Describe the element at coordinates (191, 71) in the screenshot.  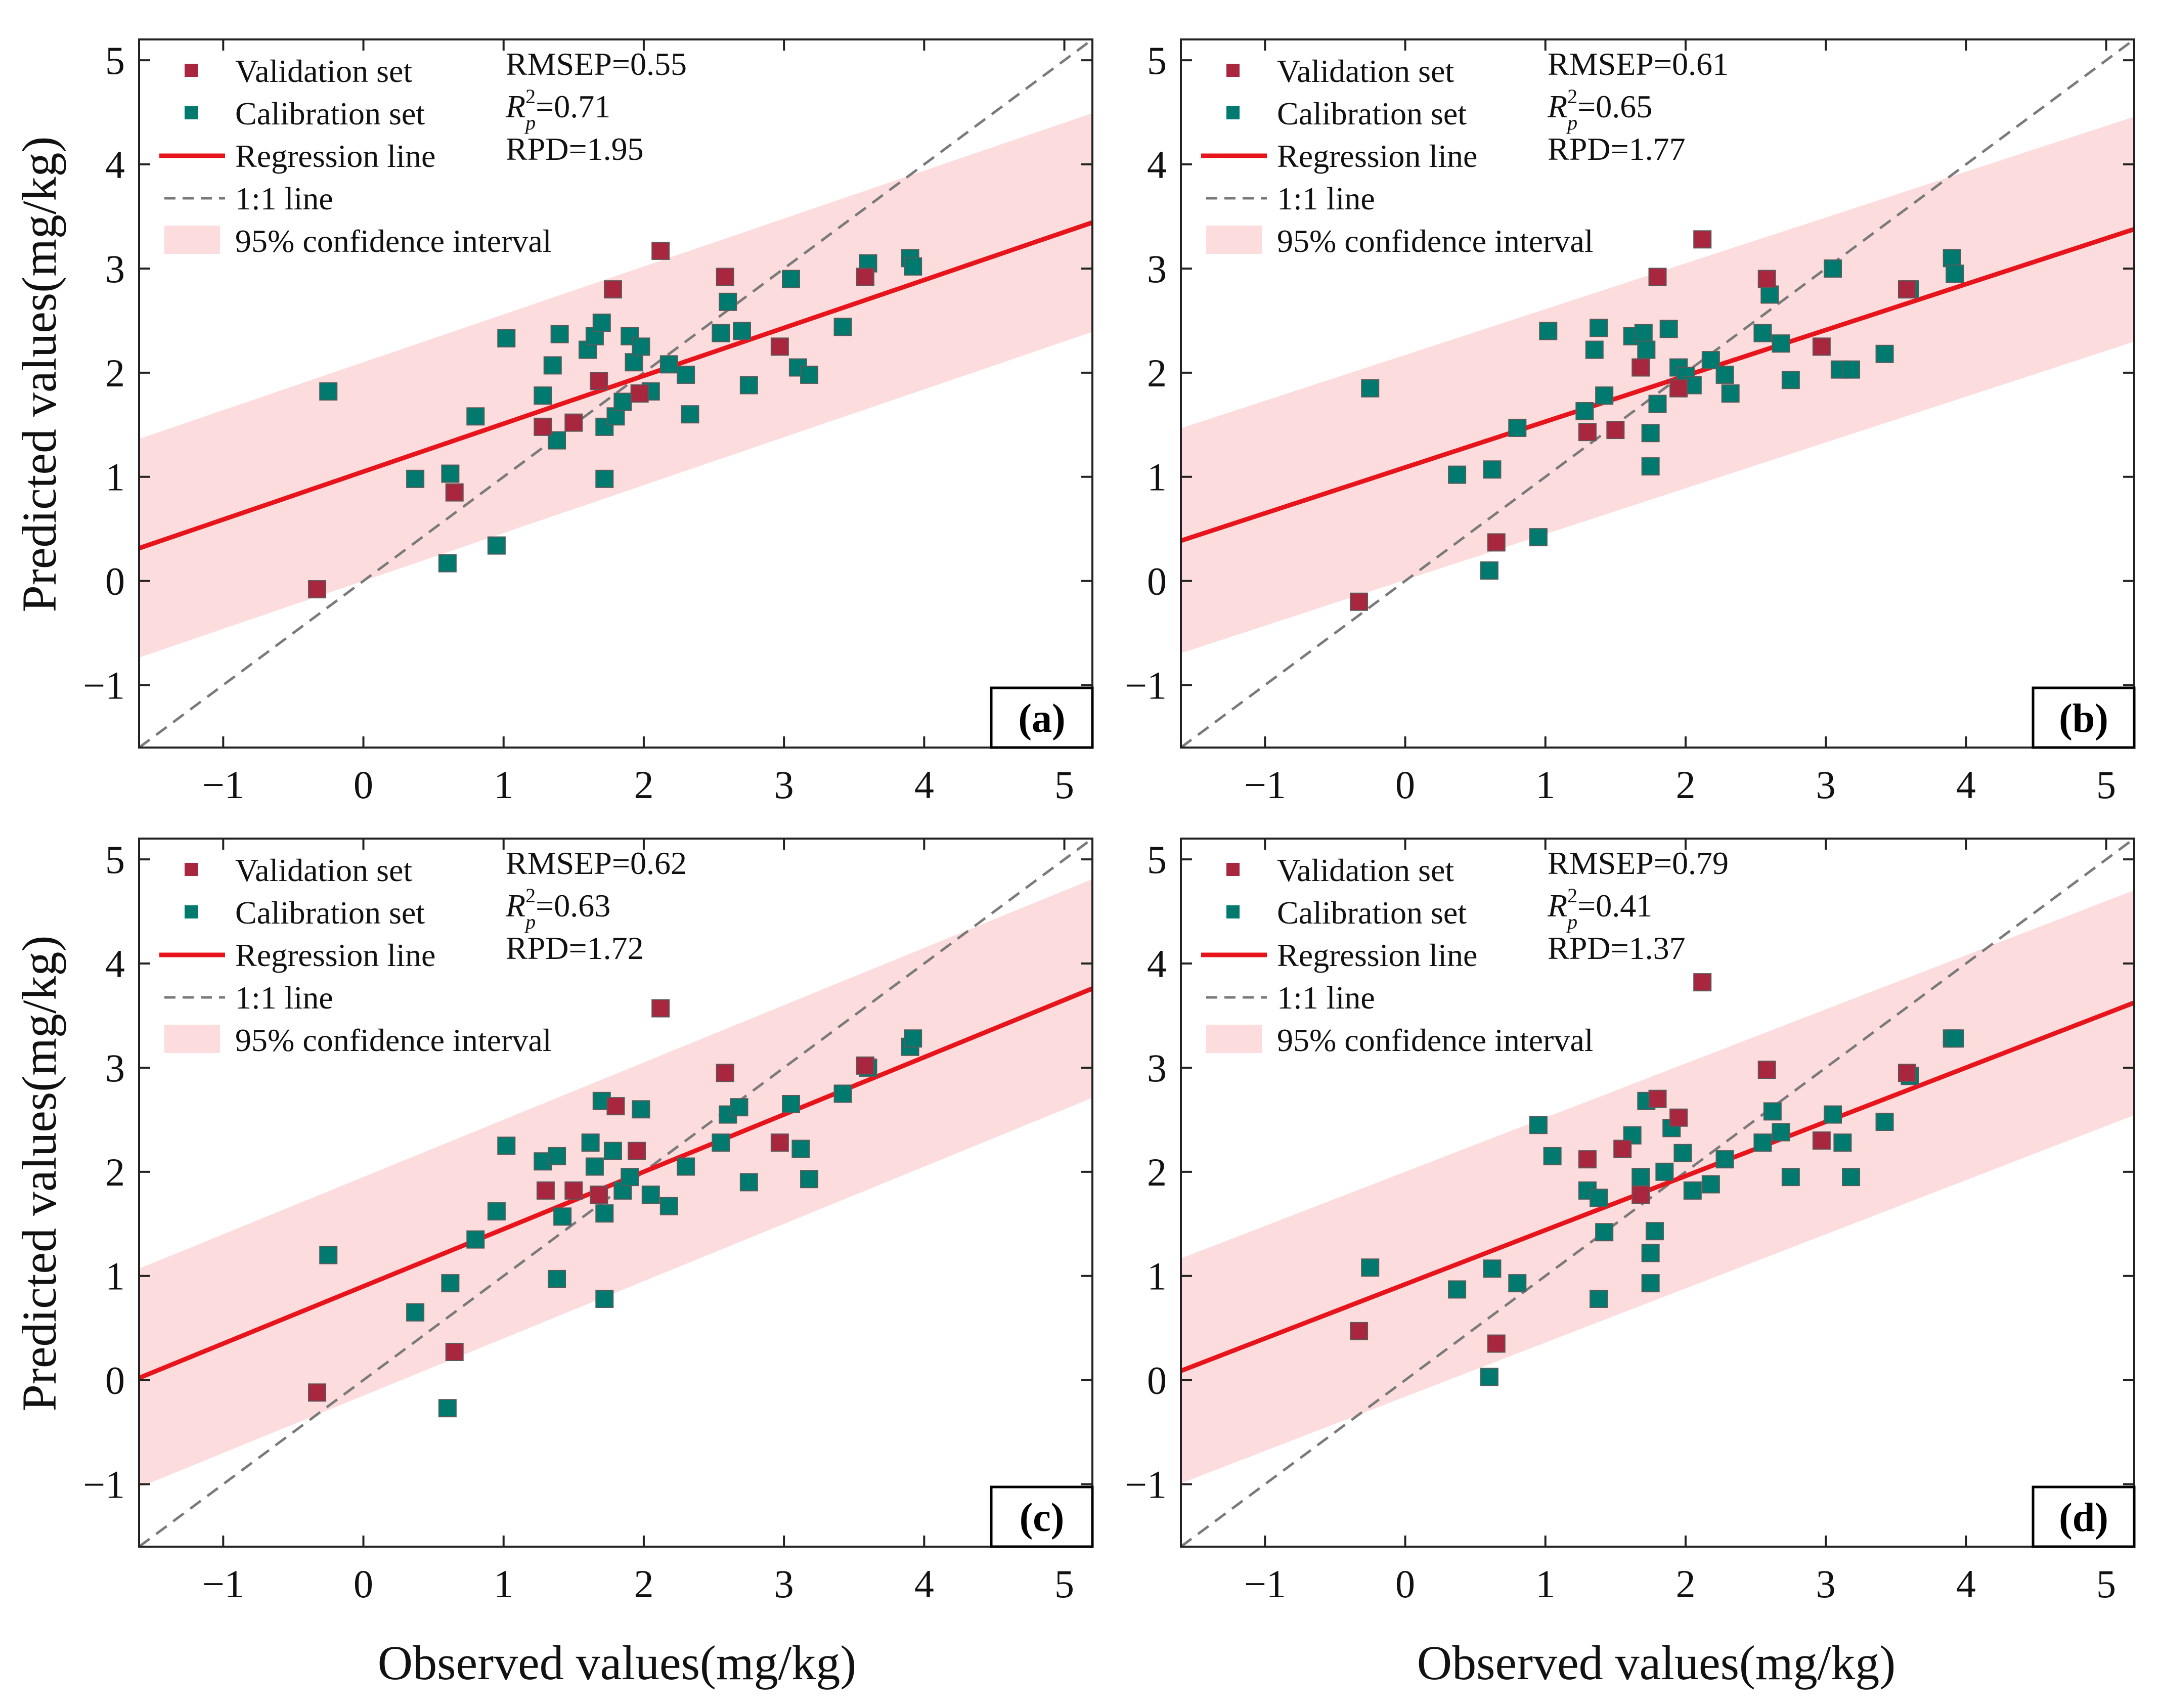
I see `panel-a-validation-marker` at that location.